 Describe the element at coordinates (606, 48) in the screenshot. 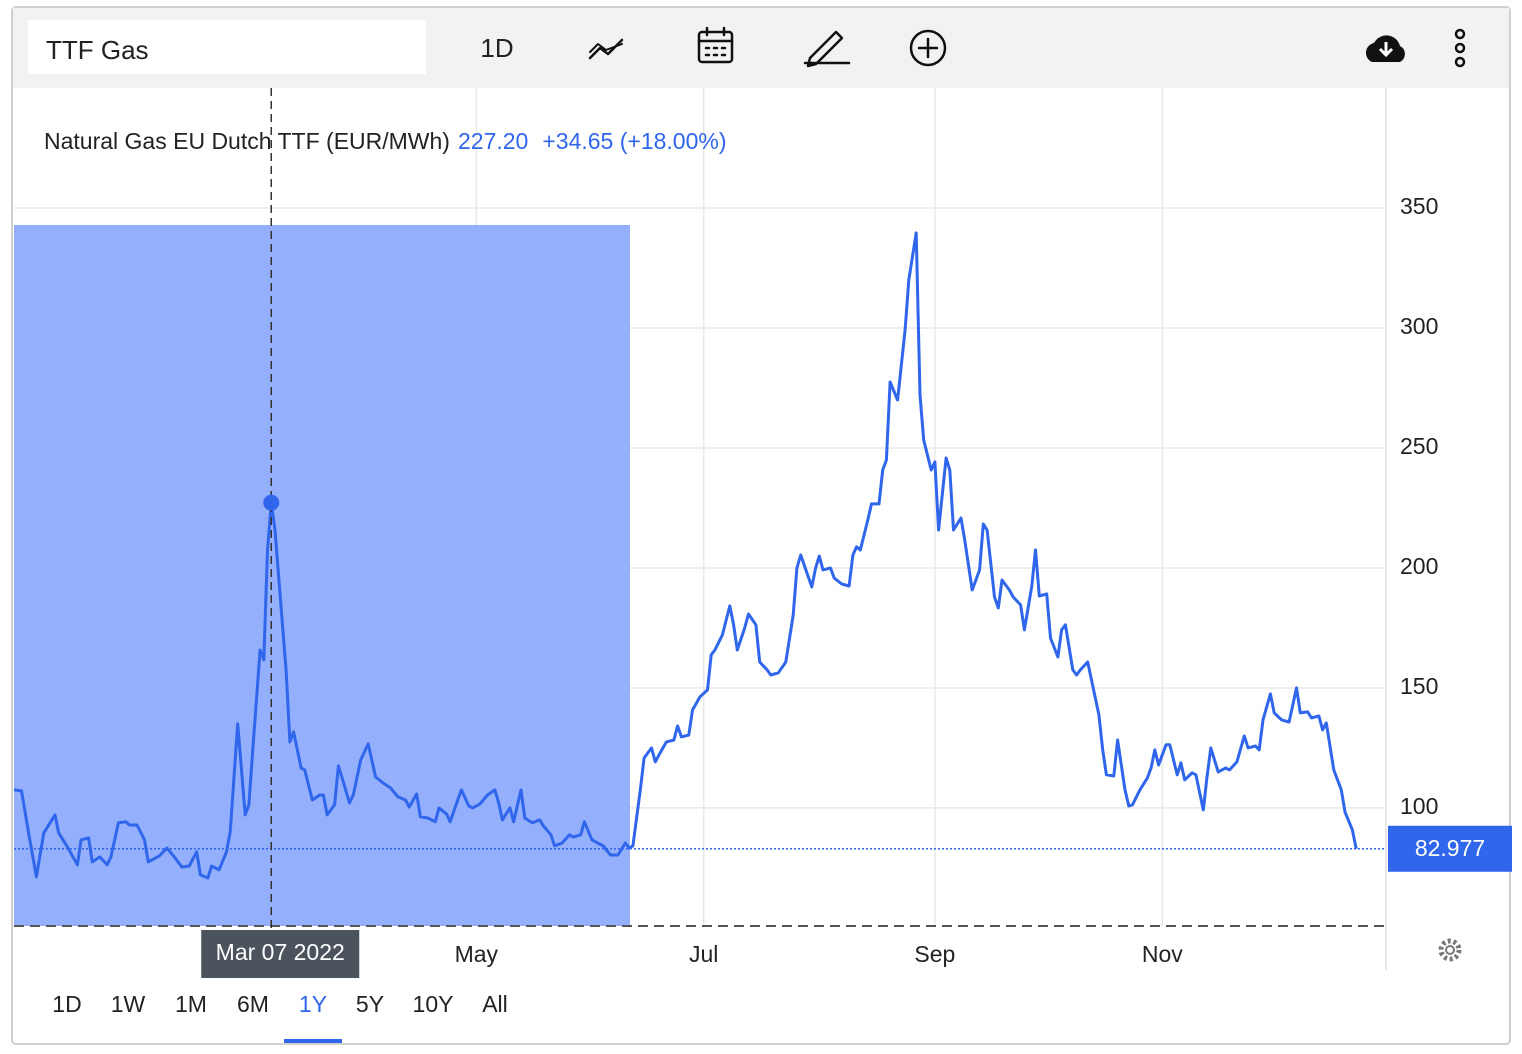

I see `chart-type-icon-line` at that location.